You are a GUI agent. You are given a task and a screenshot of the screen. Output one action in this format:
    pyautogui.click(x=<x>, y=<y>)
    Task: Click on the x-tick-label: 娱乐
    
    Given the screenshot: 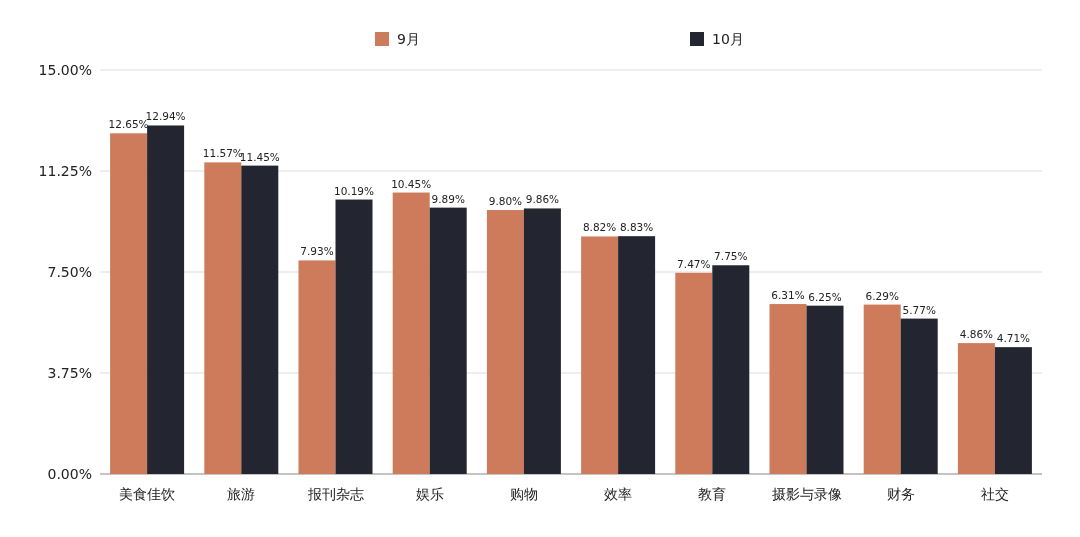 What is the action you would take?
    pyautogui.click(x=429, y=494)
    